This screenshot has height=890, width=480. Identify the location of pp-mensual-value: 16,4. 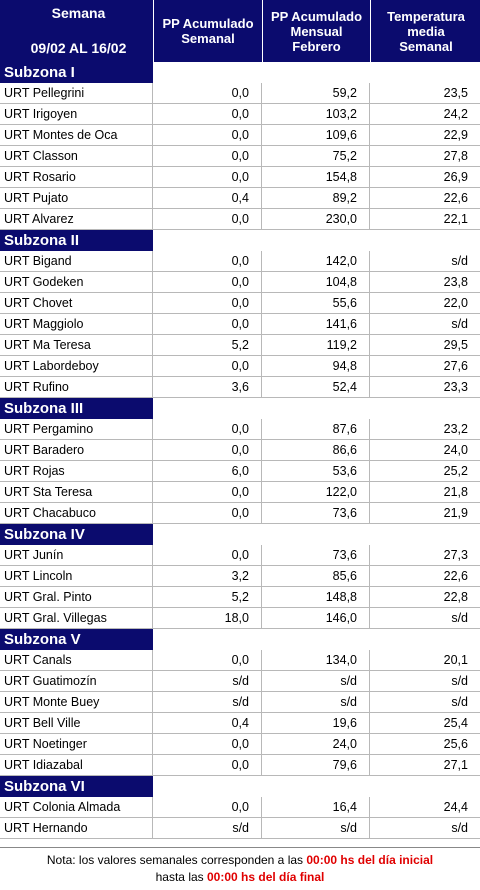
(344, 807).